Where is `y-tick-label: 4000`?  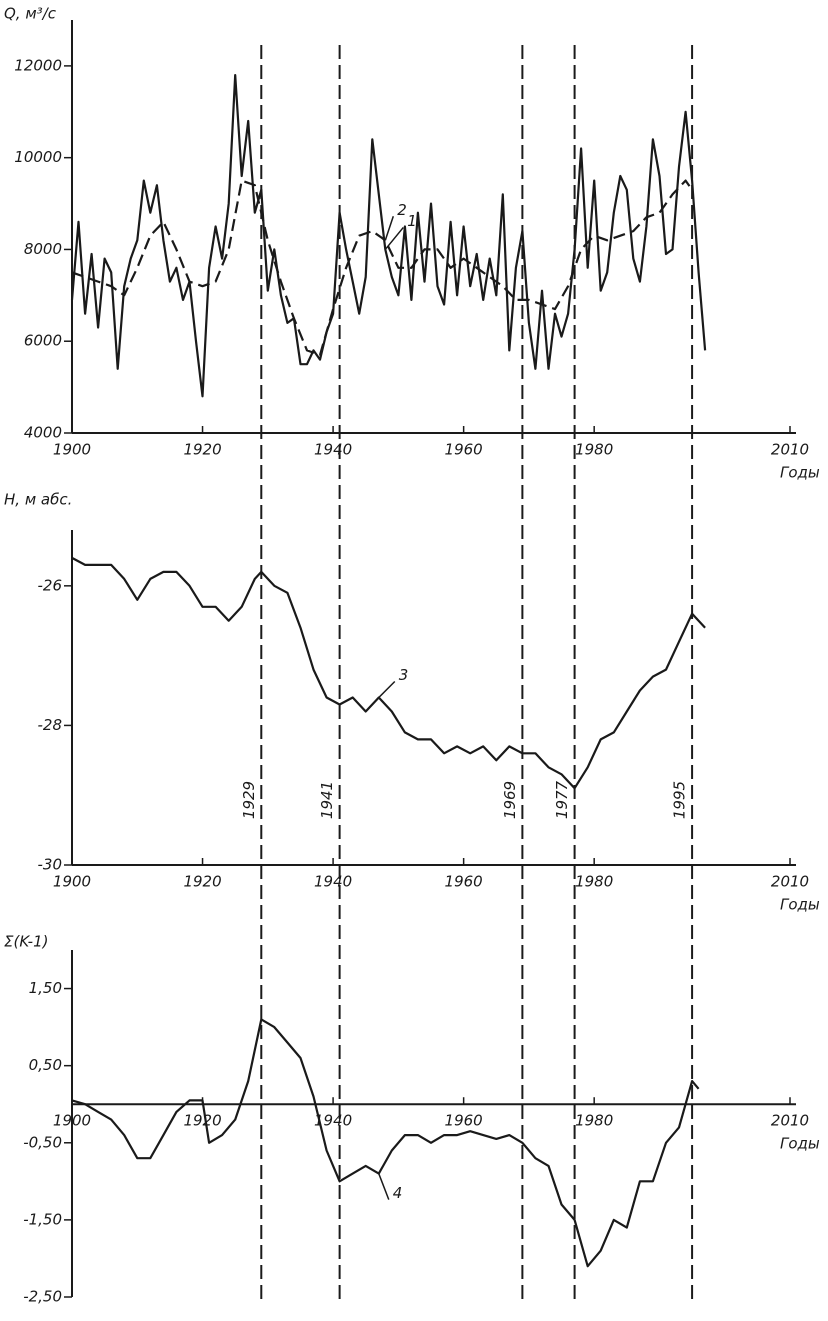
y-tick-label: 4000 is located at coordinates (43, 433).